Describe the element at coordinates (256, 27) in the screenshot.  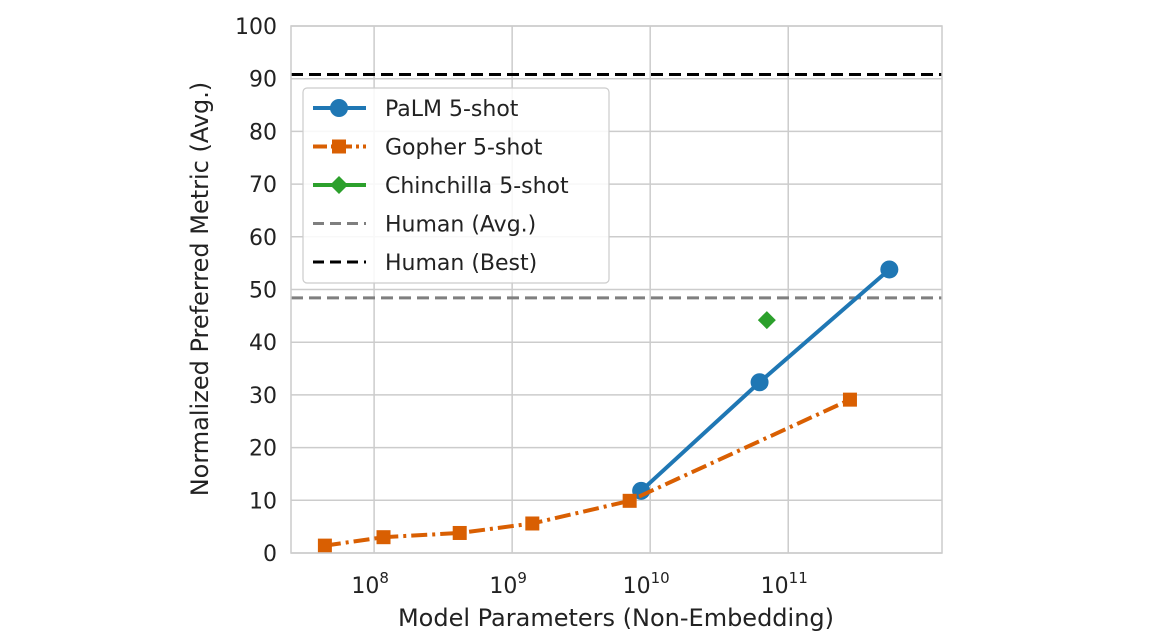
I see `y-tick-label: 100` at that location.